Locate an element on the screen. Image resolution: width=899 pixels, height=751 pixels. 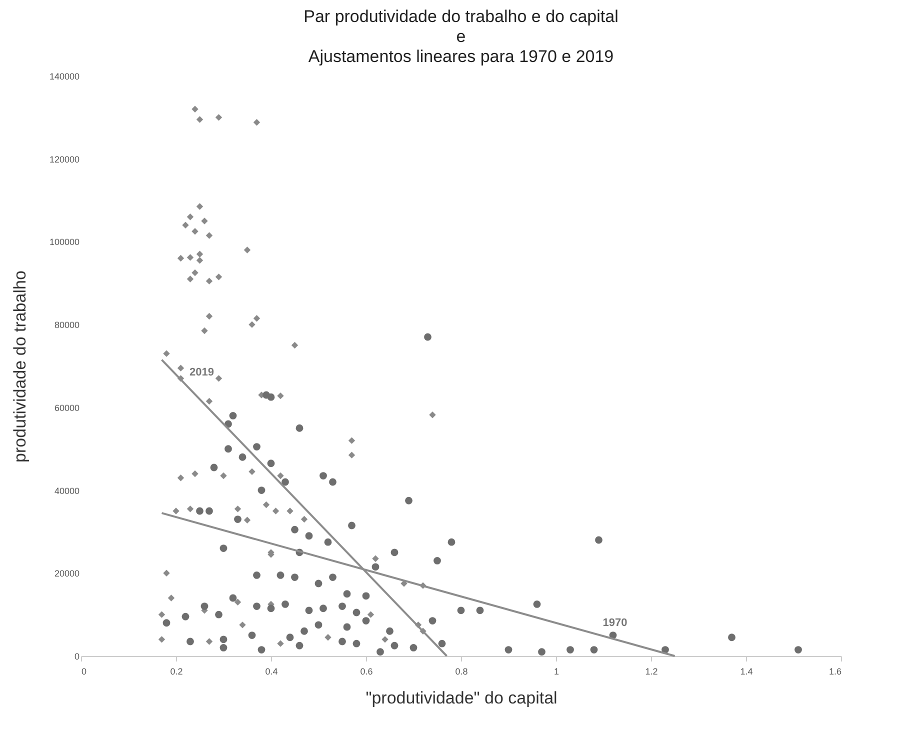
y-tick-label: 120000 is located at coordinates (64, 159).